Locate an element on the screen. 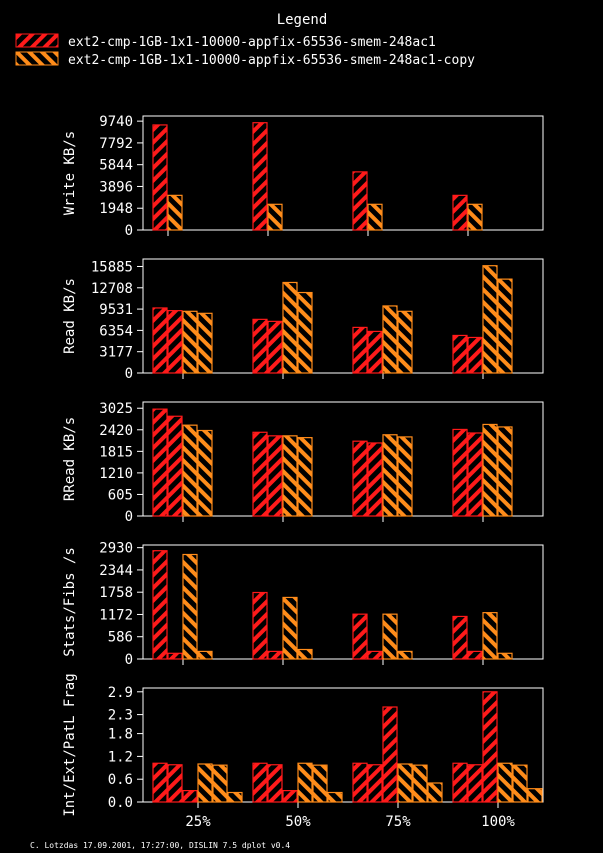  x-tick-label: 75% is located at coordinates (398, 822).